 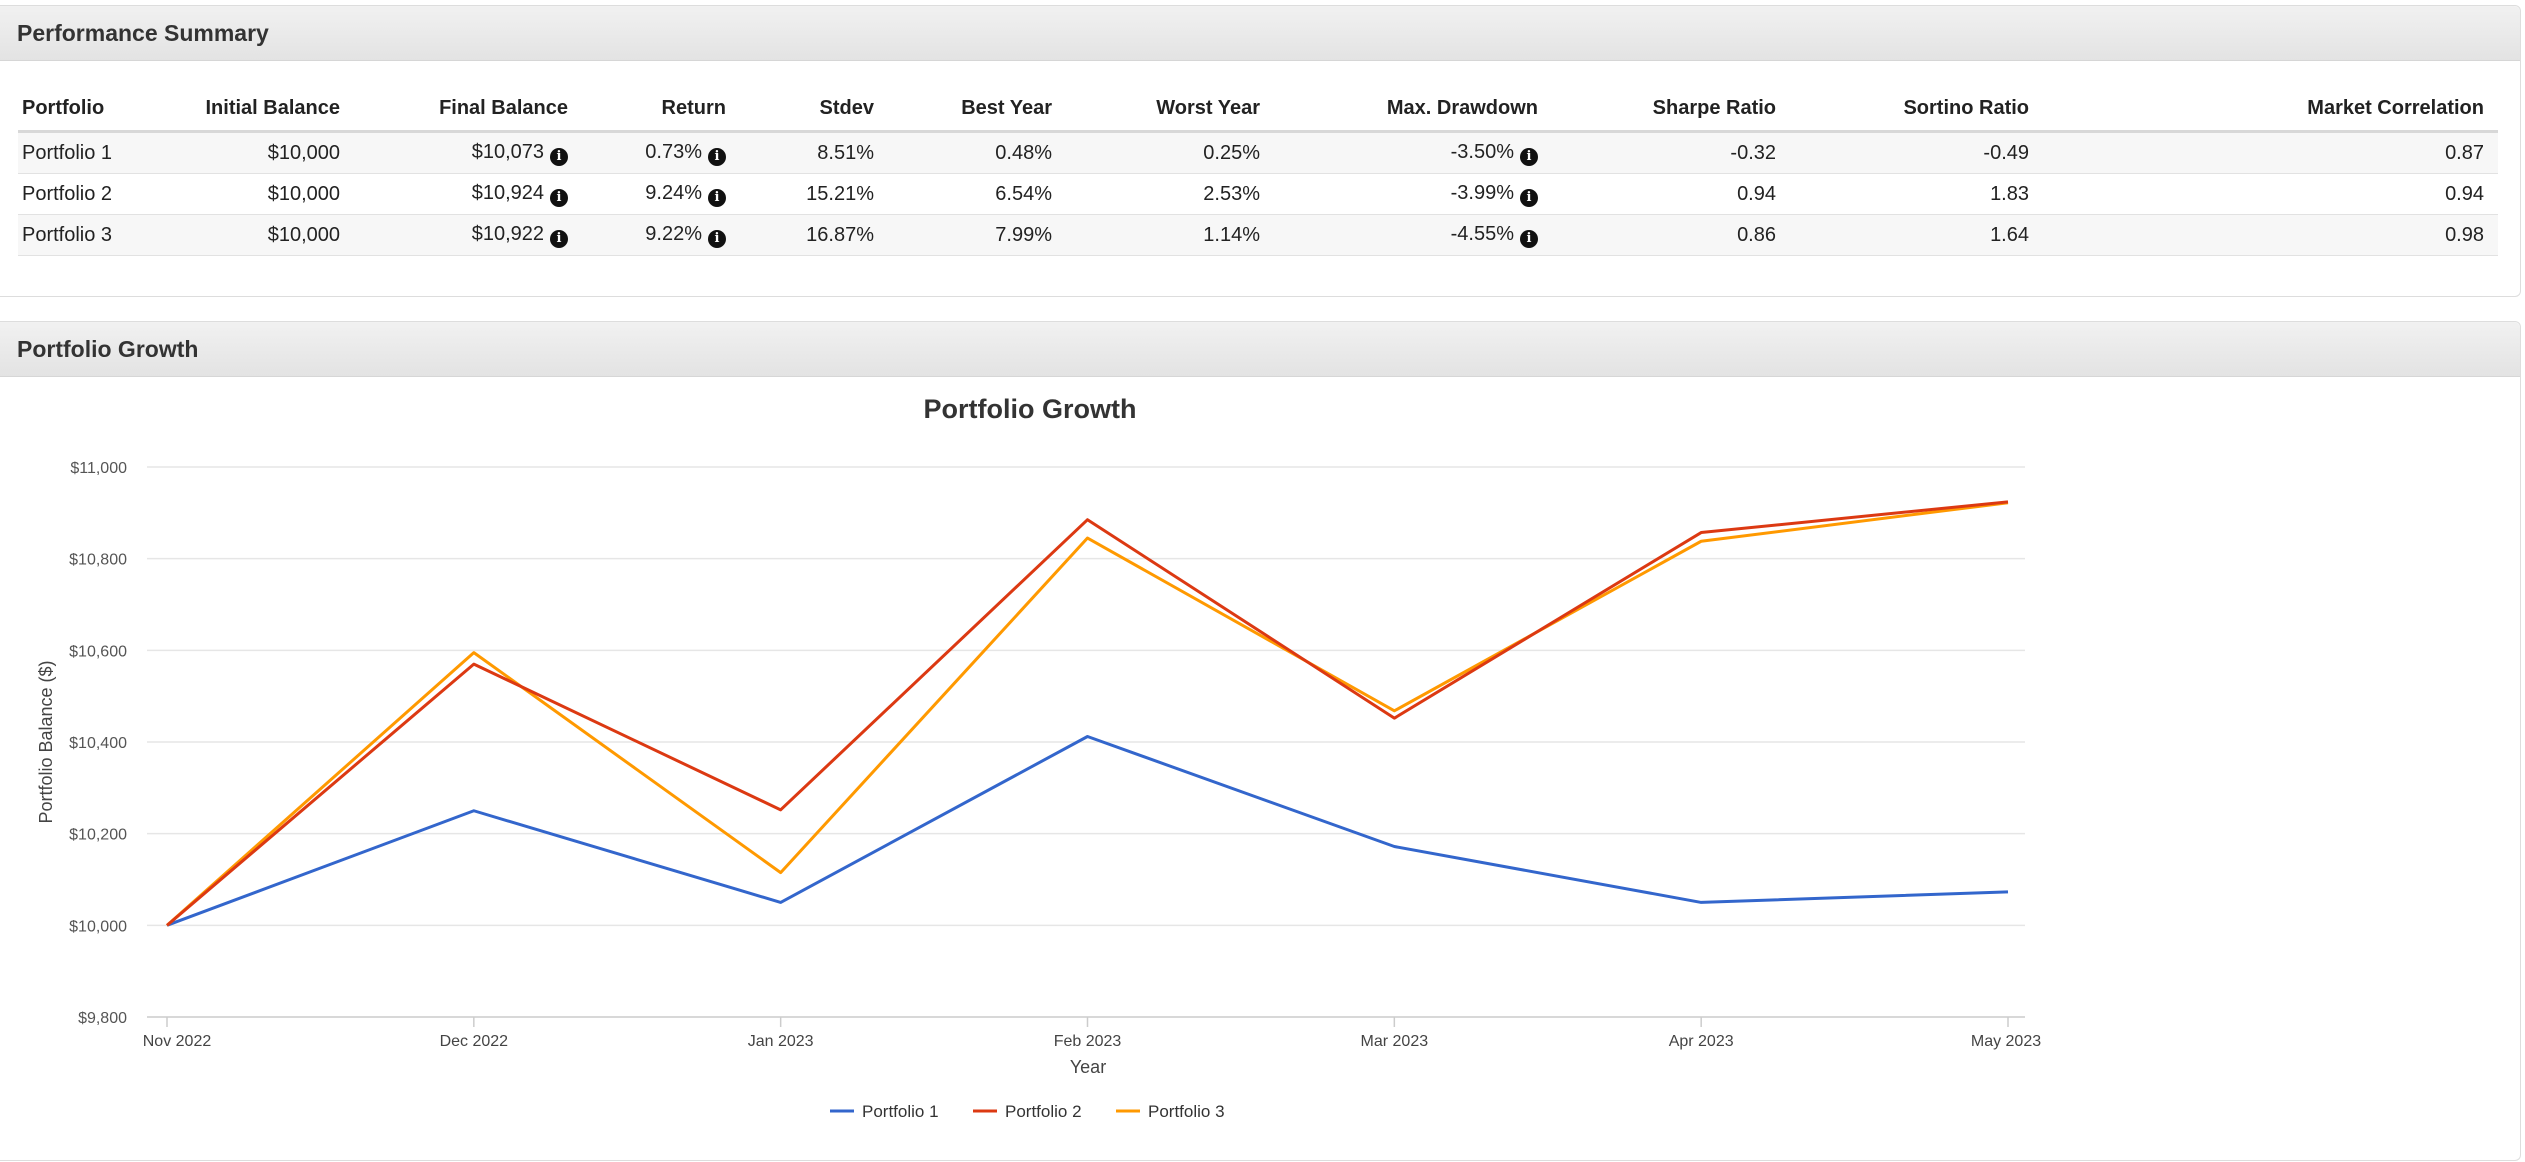 I want to click on cell-value: $10,073, so click(x=507, y=151).